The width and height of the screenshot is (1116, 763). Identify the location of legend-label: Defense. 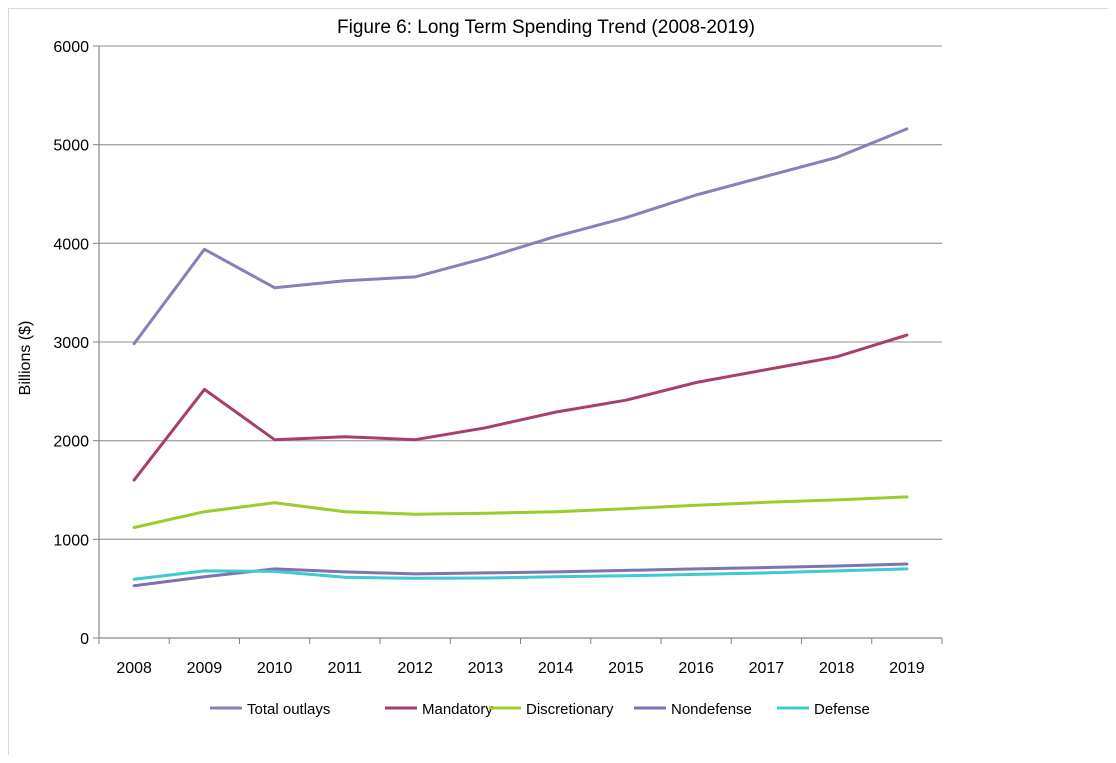
(842, 709).